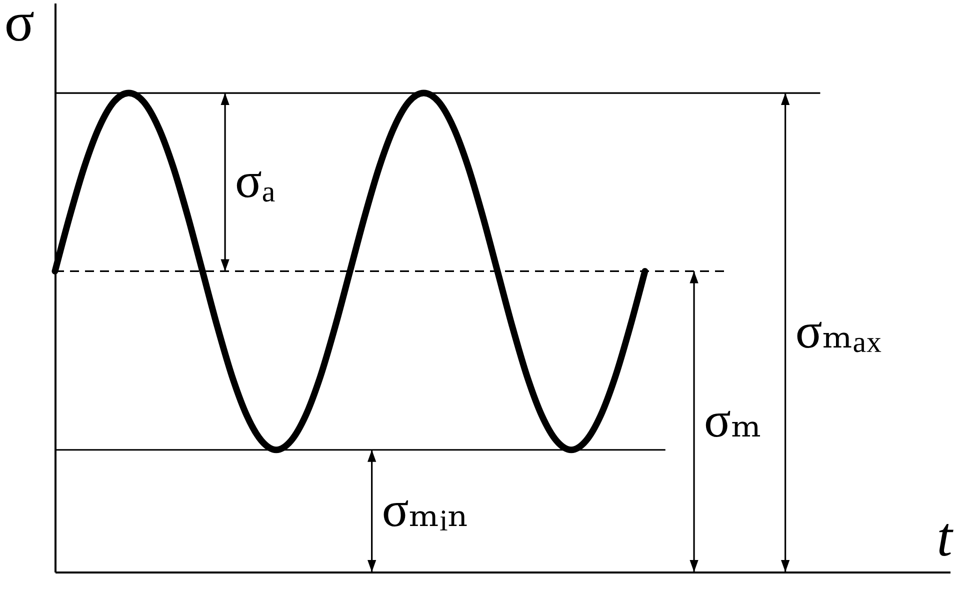 The width and height of the screenshot is (964, 590). Describe the element at coordinates (426, 508) in the screenshot. I see `annotation: σₘᵢₙ` at that location.